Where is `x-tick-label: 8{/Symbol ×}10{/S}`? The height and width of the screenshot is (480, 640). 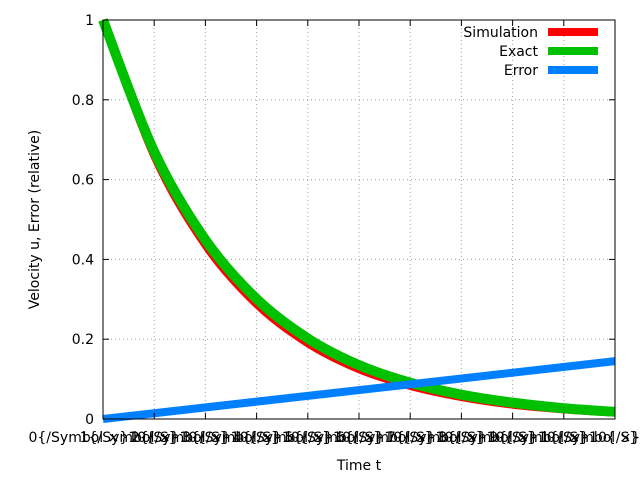 x-tick-label: 8{/Symbol ×}10{/S} is located at coordinates (512, 438).